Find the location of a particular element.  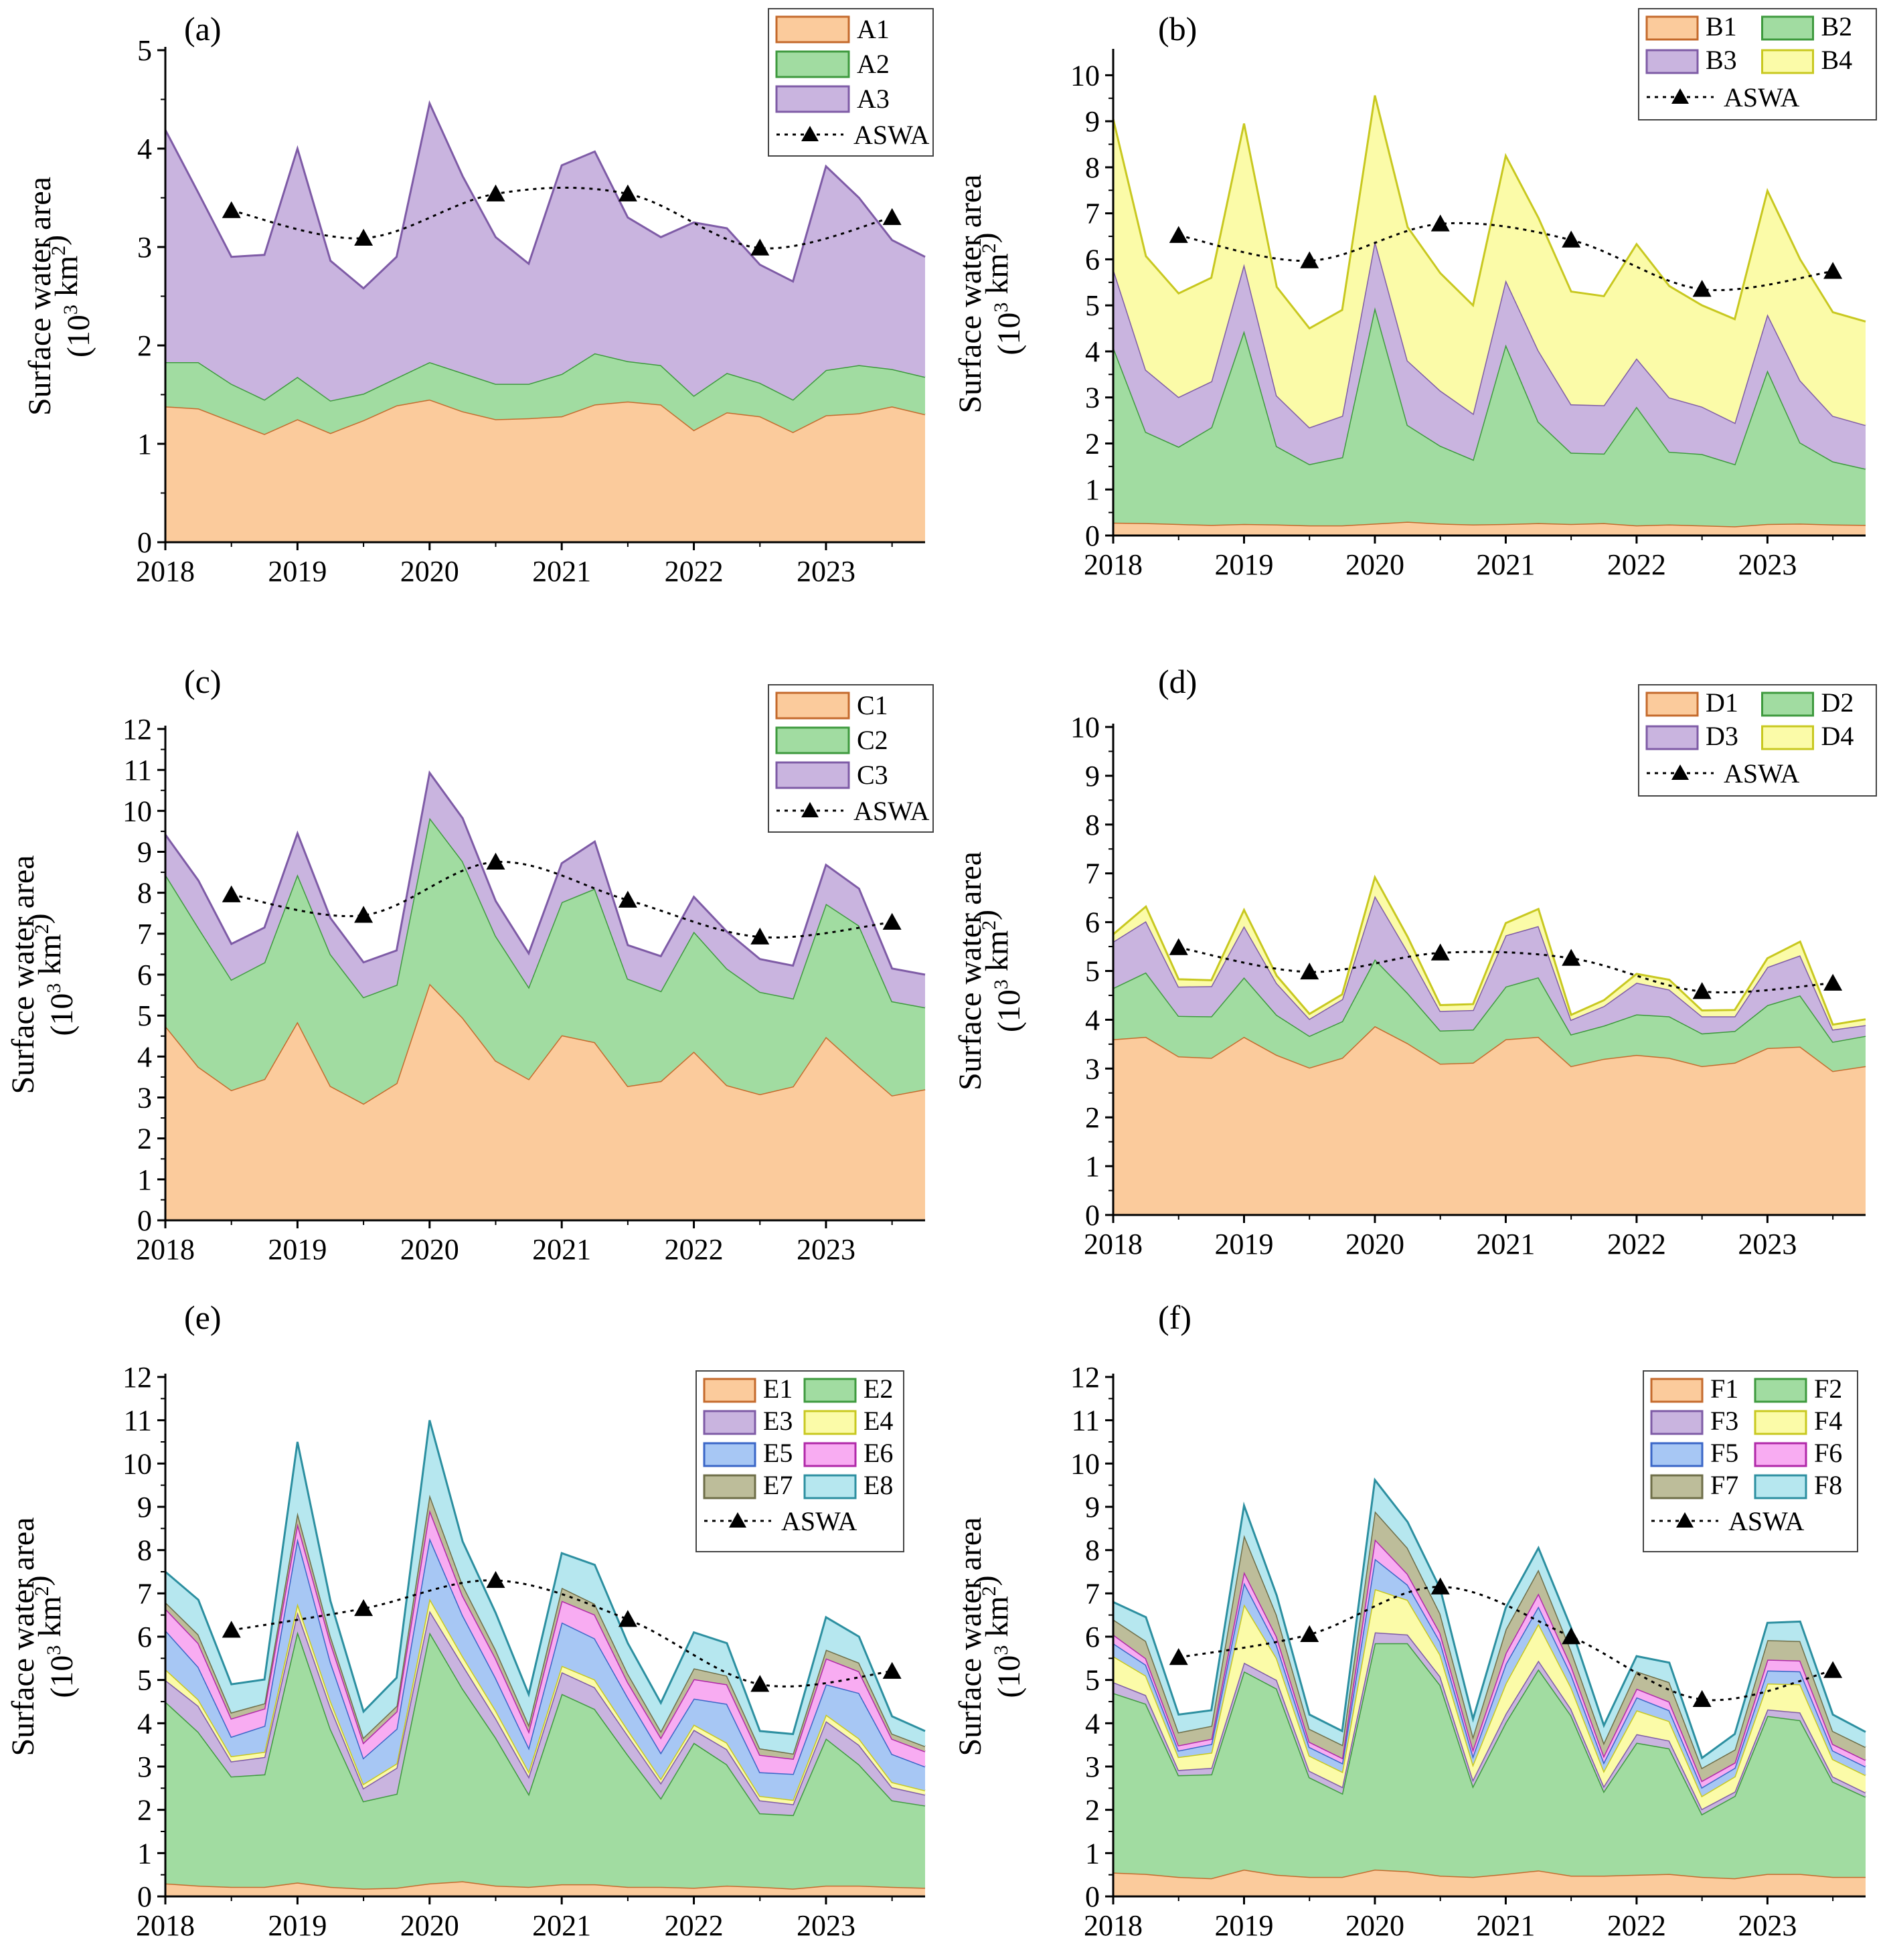

legend-swatch-A1 is located at coordinates (812, 29).